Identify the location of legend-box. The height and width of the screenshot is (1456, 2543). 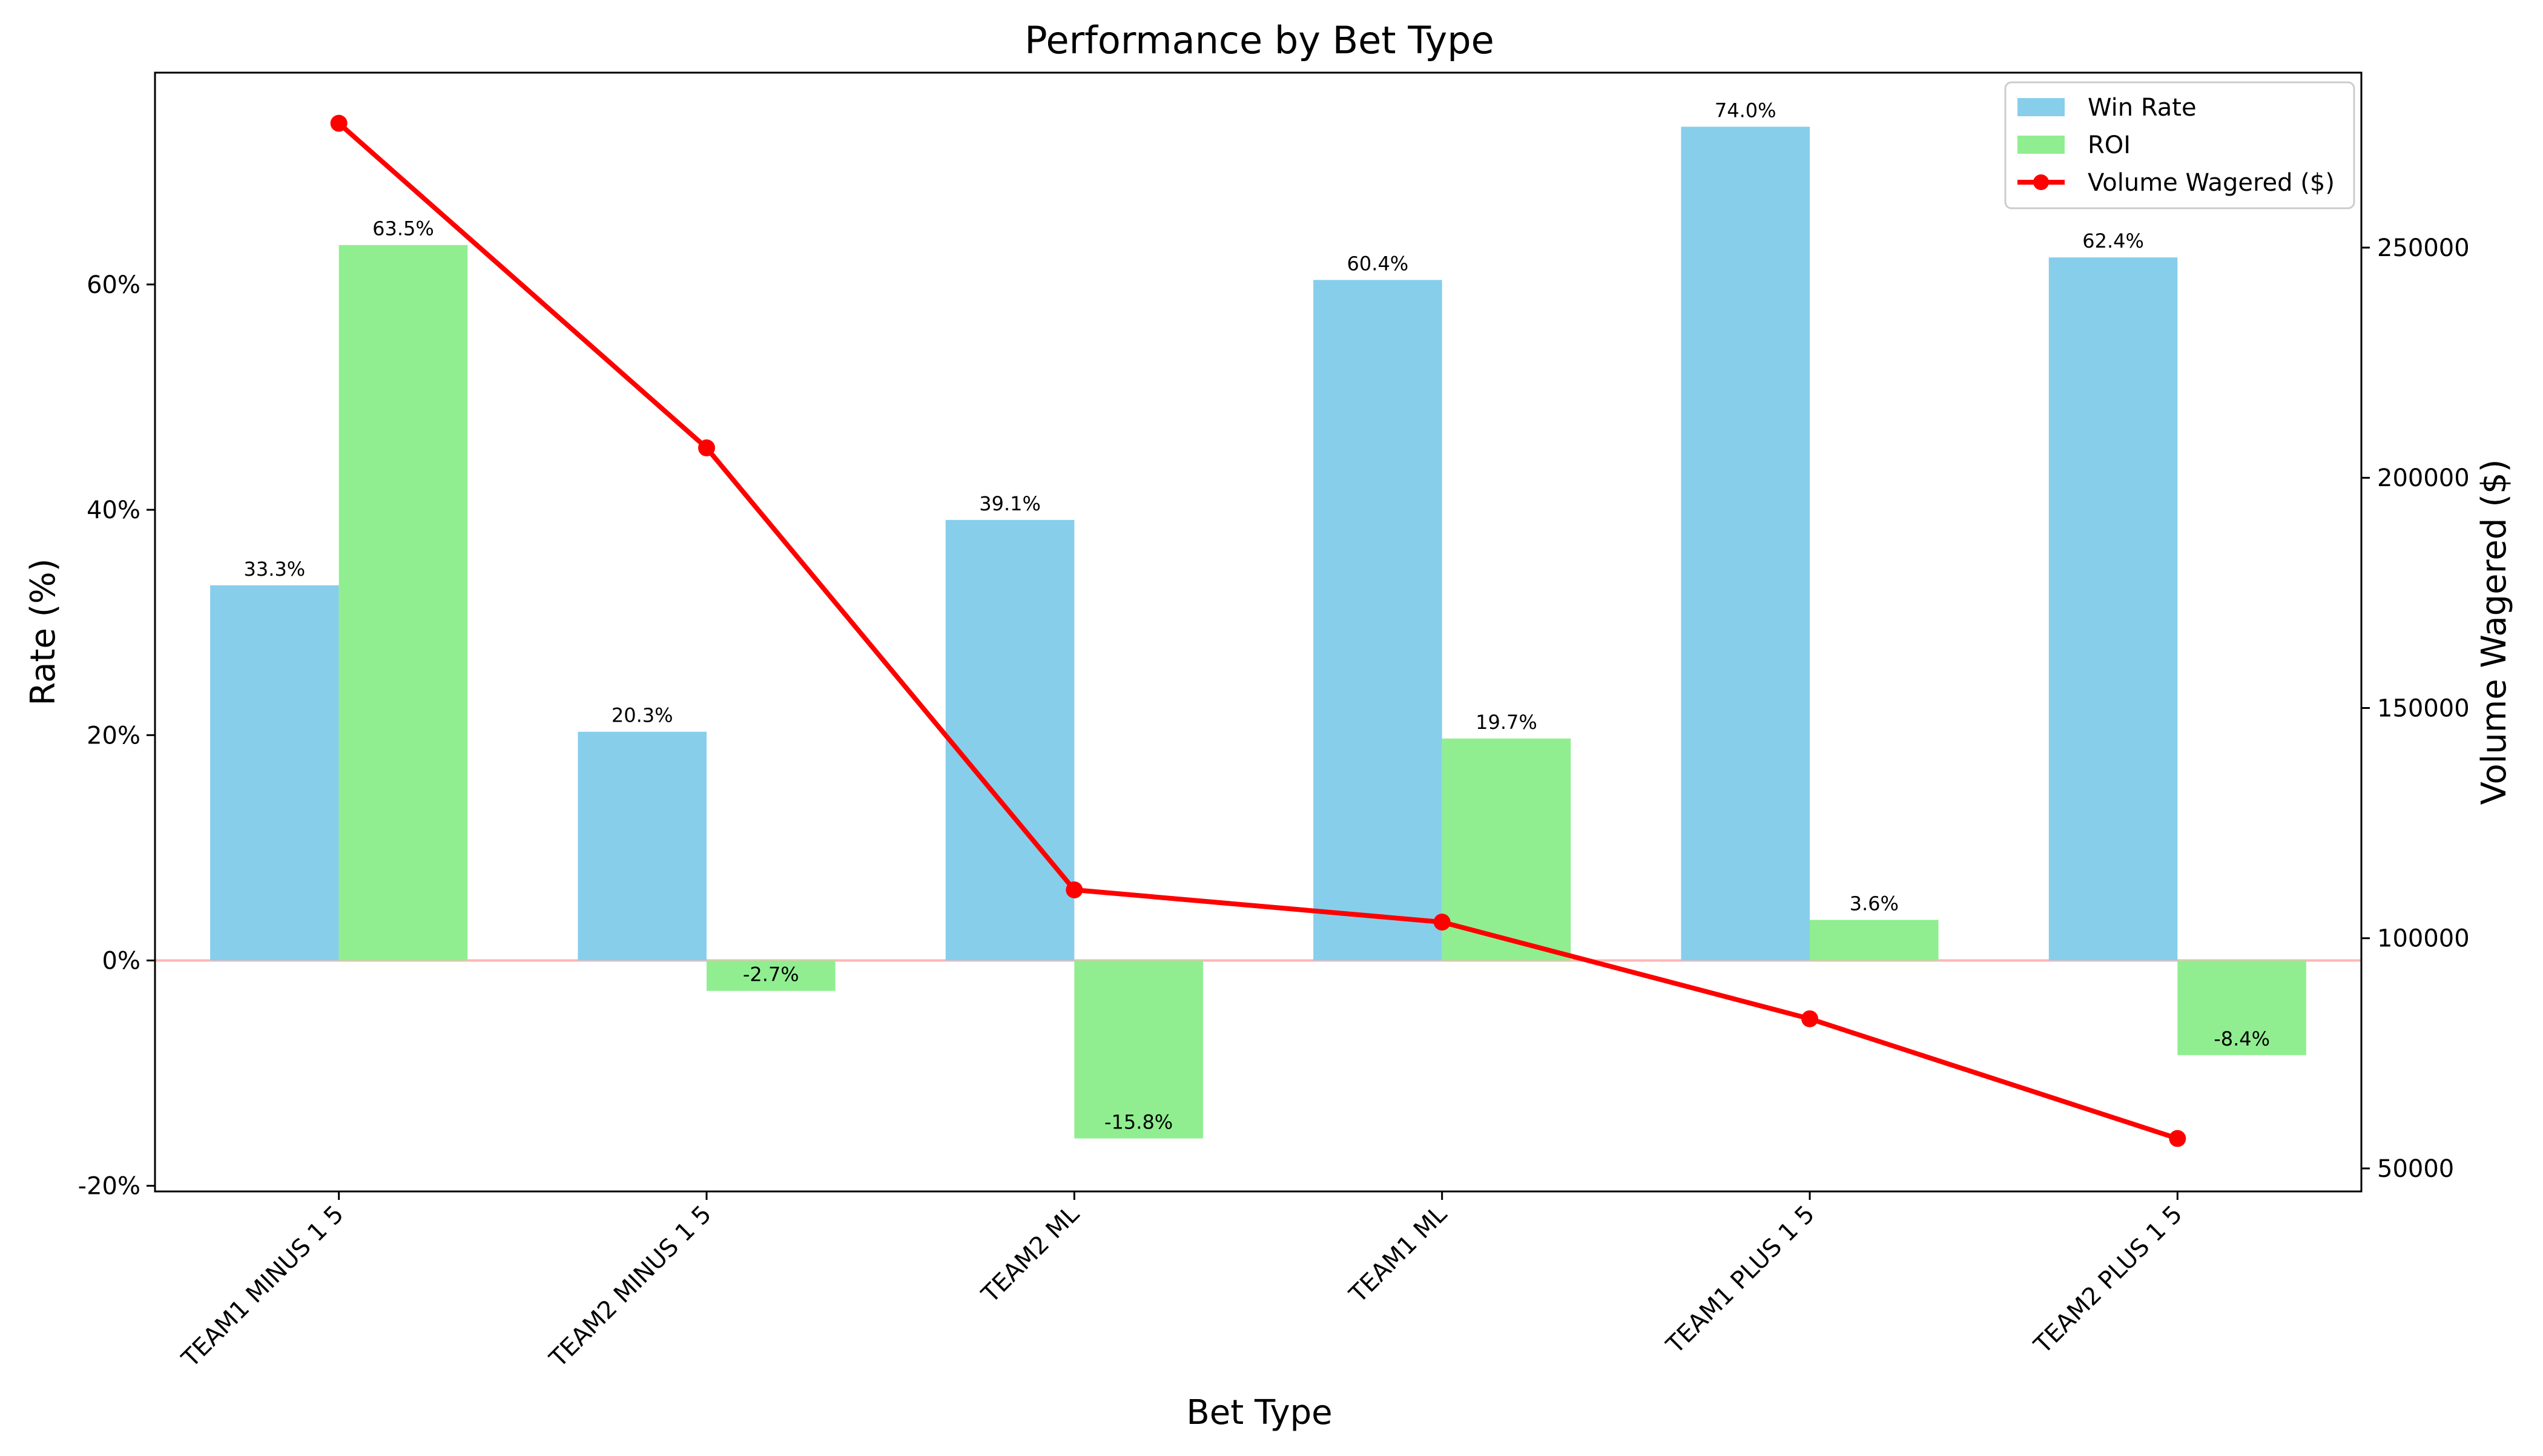
(2180, 145).